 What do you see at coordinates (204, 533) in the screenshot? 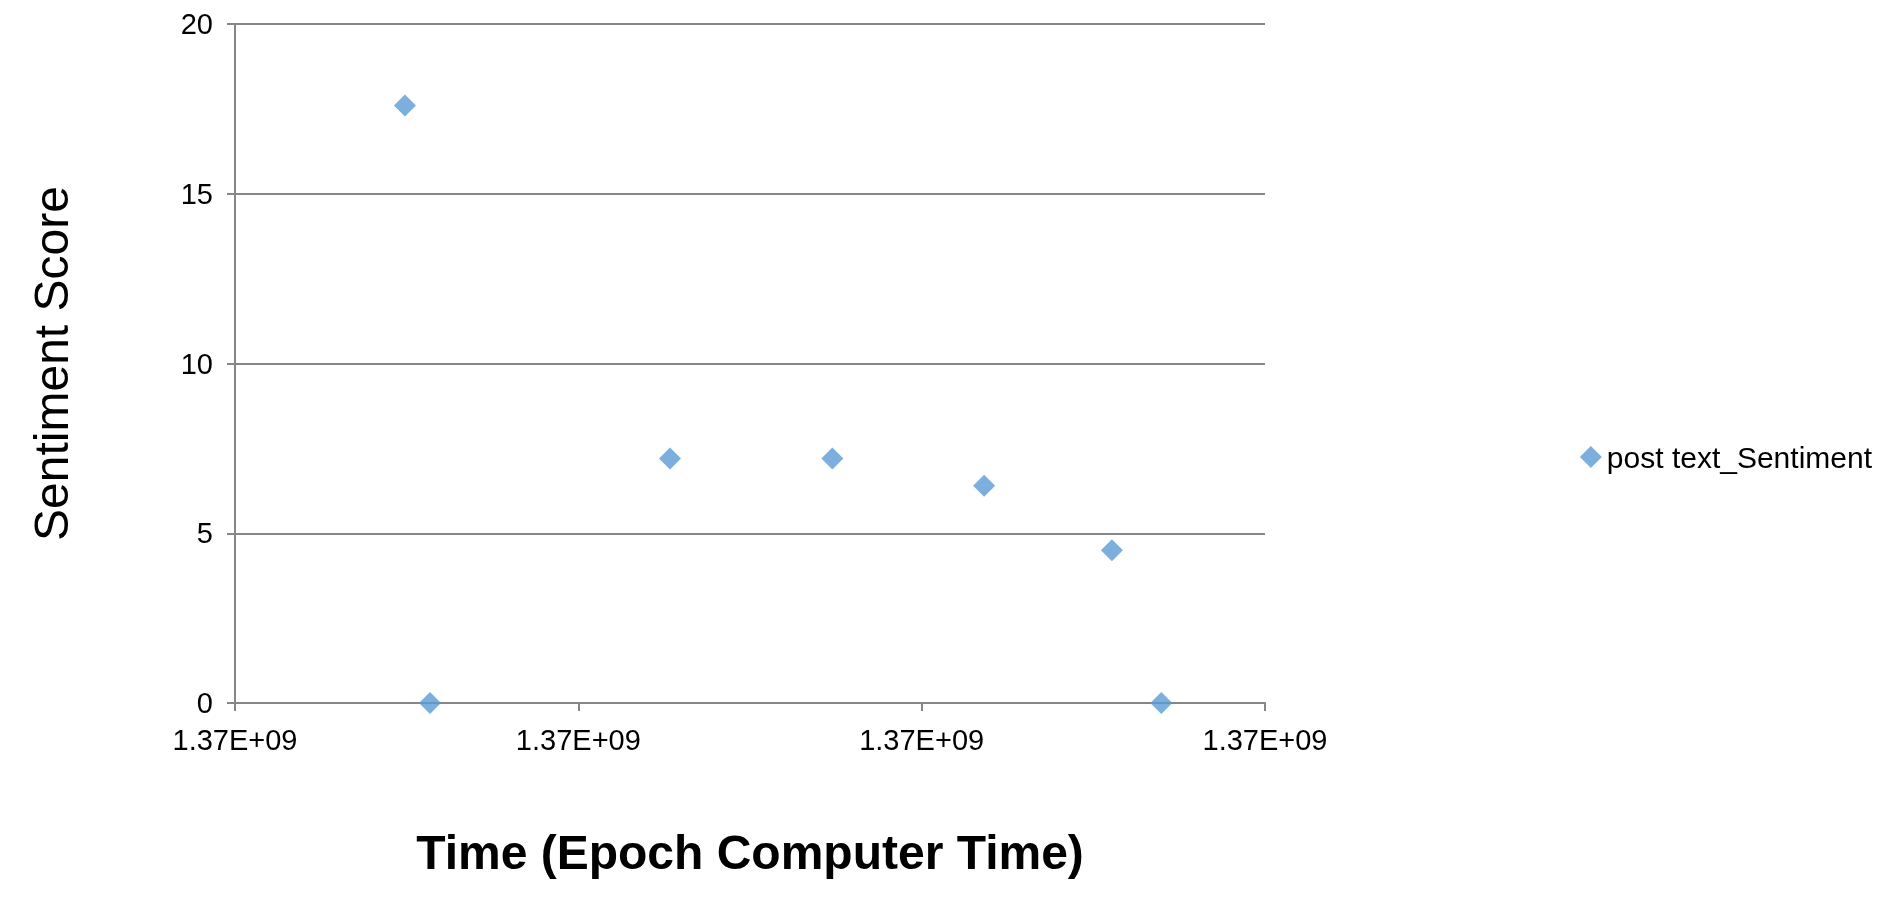
I see `y-tick-label: 5` at bounding box center [204, 533].